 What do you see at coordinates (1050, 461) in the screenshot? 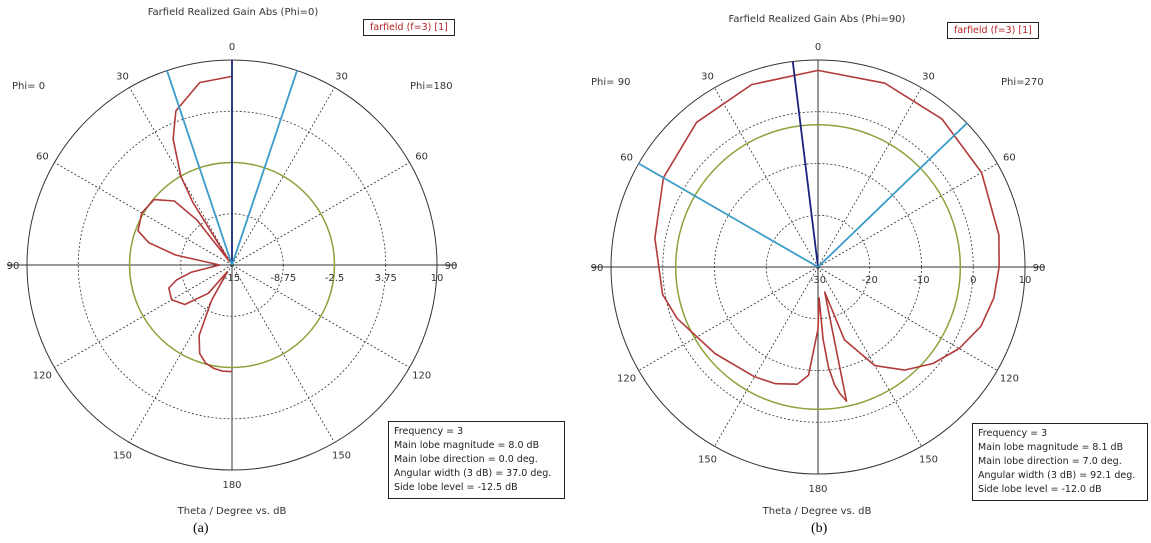
I see `main-lobe-direction: Main lobe direction = 7.0 deg.` at bounding box center [1050, 461].